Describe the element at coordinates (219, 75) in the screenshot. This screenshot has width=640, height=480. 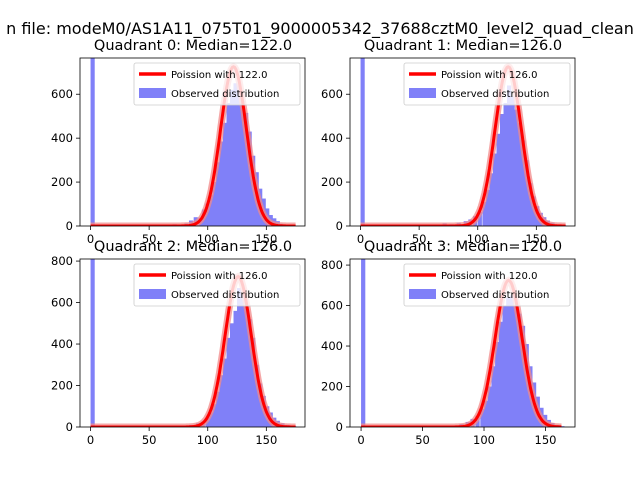
I see `legend-fit-label: Poission with 122.0` at that location.